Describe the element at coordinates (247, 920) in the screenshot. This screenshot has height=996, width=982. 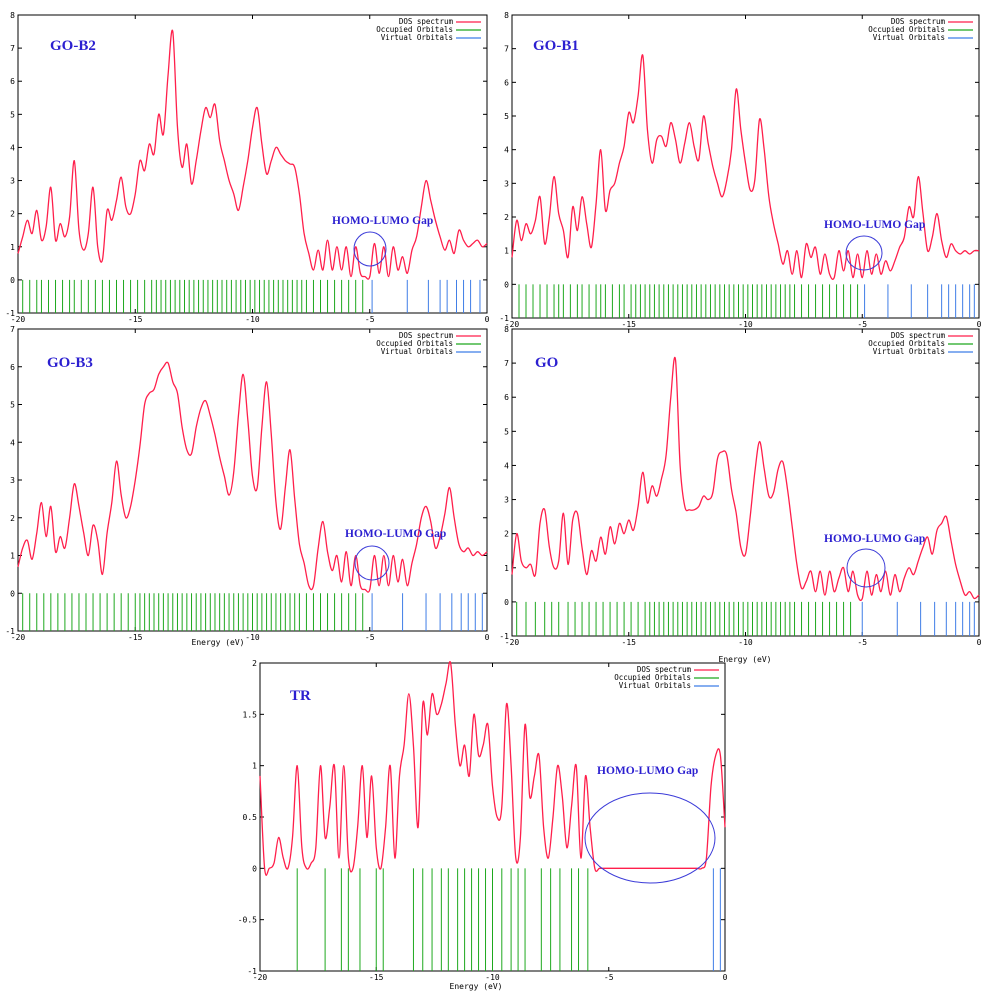
I see `y-tick-label: -0.5` at that location.